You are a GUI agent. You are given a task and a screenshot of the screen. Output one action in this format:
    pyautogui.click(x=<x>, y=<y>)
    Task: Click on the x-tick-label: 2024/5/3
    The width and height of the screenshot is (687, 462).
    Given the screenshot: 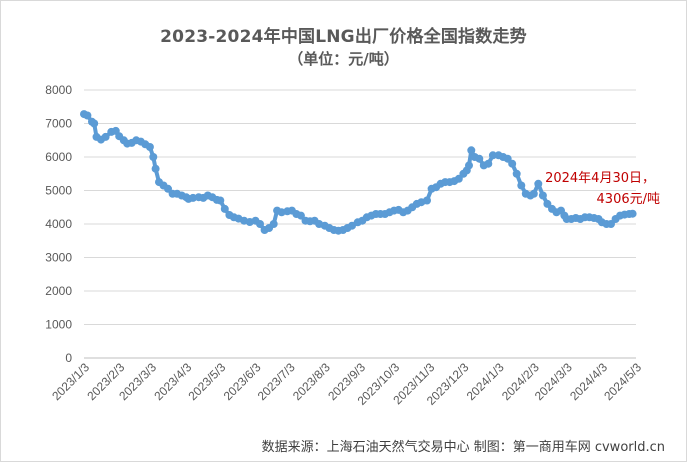 What is the action you would take?
    pyautogui.click(x=622, y=381)
    